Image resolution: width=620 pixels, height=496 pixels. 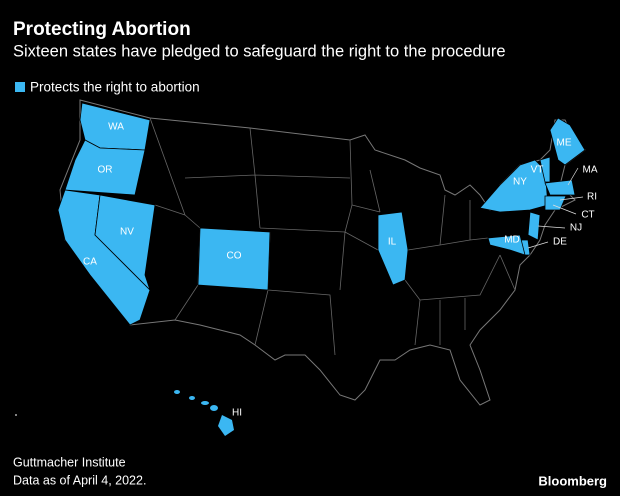 I want to click on state-co, so click(x=234, y=259).